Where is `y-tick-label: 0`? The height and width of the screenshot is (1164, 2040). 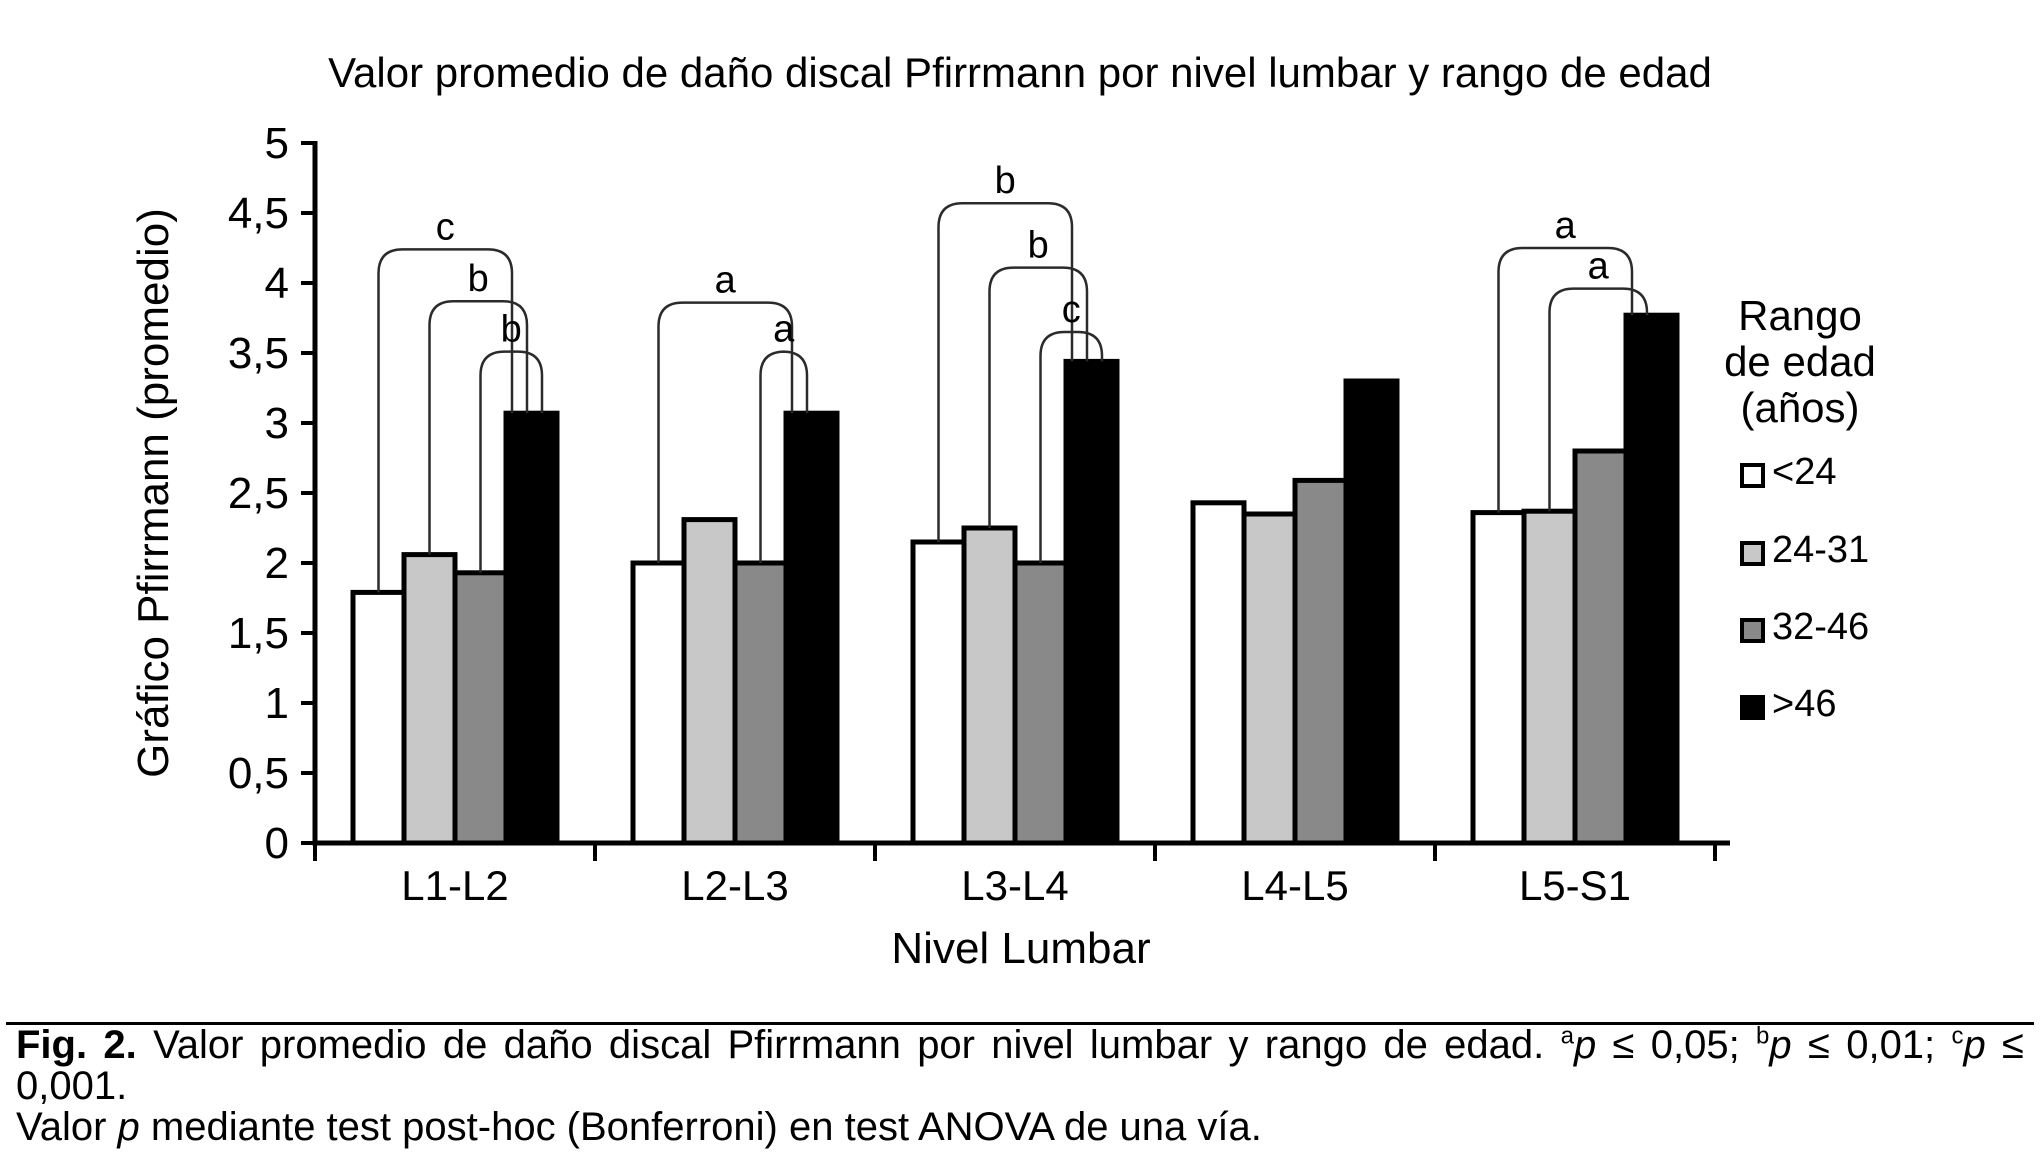 y-tick-label: 0 is located at coordinates (277, 843).